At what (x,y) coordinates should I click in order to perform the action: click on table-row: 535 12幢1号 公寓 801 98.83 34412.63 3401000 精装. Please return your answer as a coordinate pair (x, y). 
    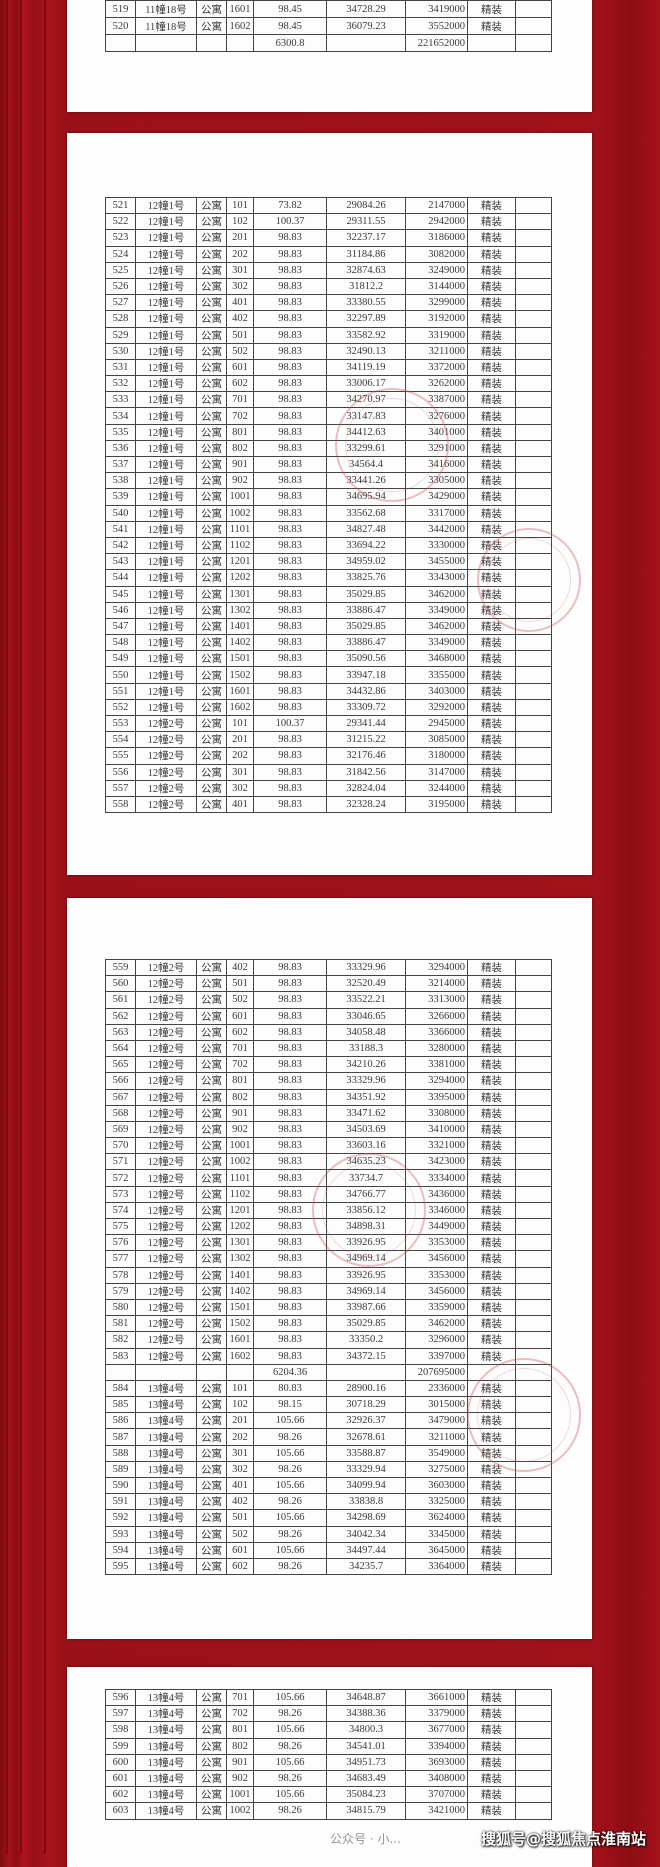
    Looking at the image, I should click on (328, 432).